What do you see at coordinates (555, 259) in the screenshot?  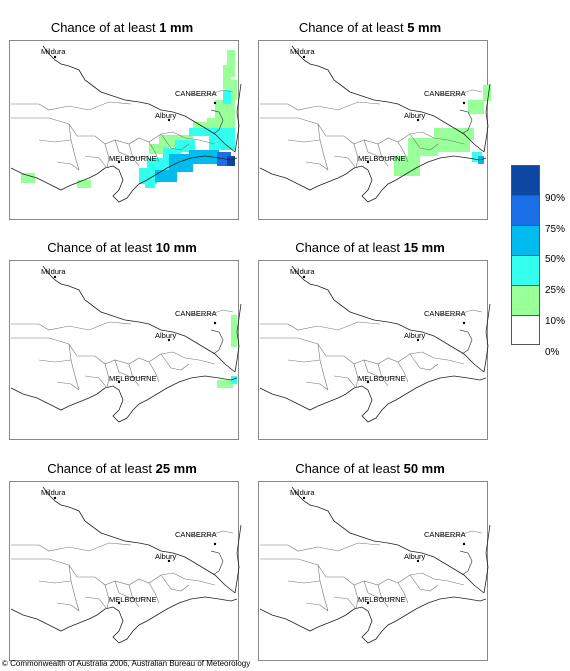 I see `legend-label-50: 50%` at bounding box center [555, 259].